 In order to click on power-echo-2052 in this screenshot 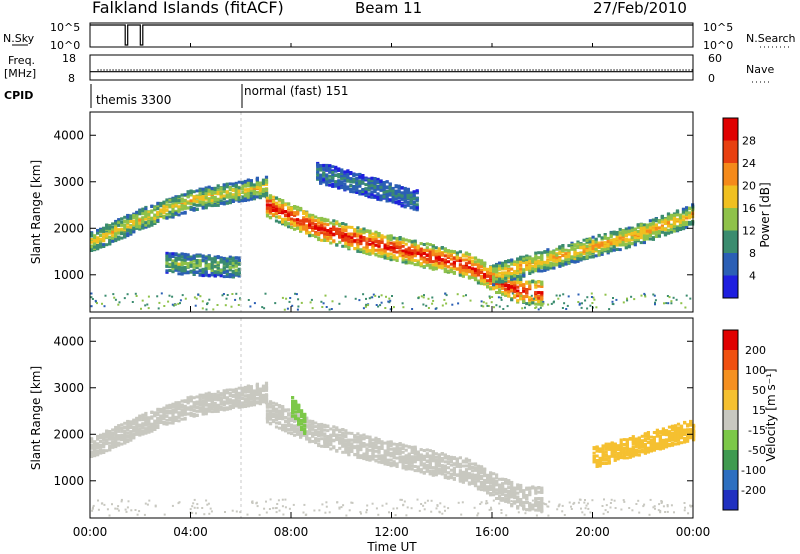, I will do `click(530, 299)`.